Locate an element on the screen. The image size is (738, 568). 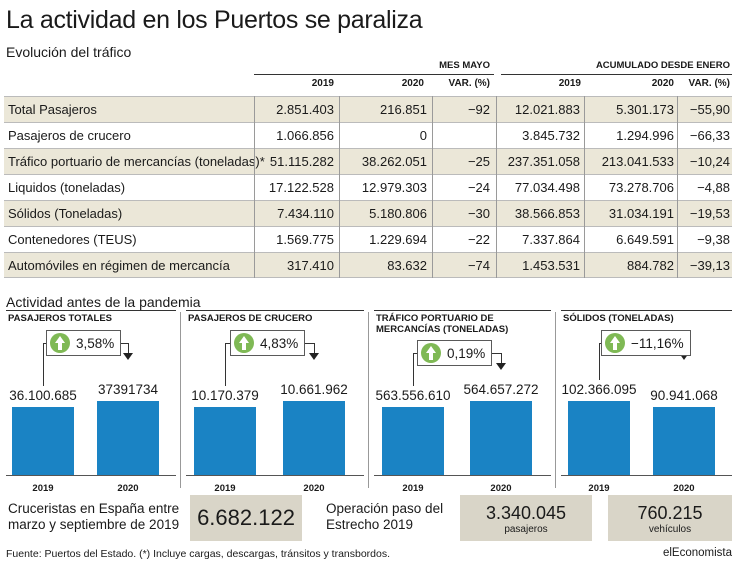
group-line-accumulated is located at coordinates (616, 74).